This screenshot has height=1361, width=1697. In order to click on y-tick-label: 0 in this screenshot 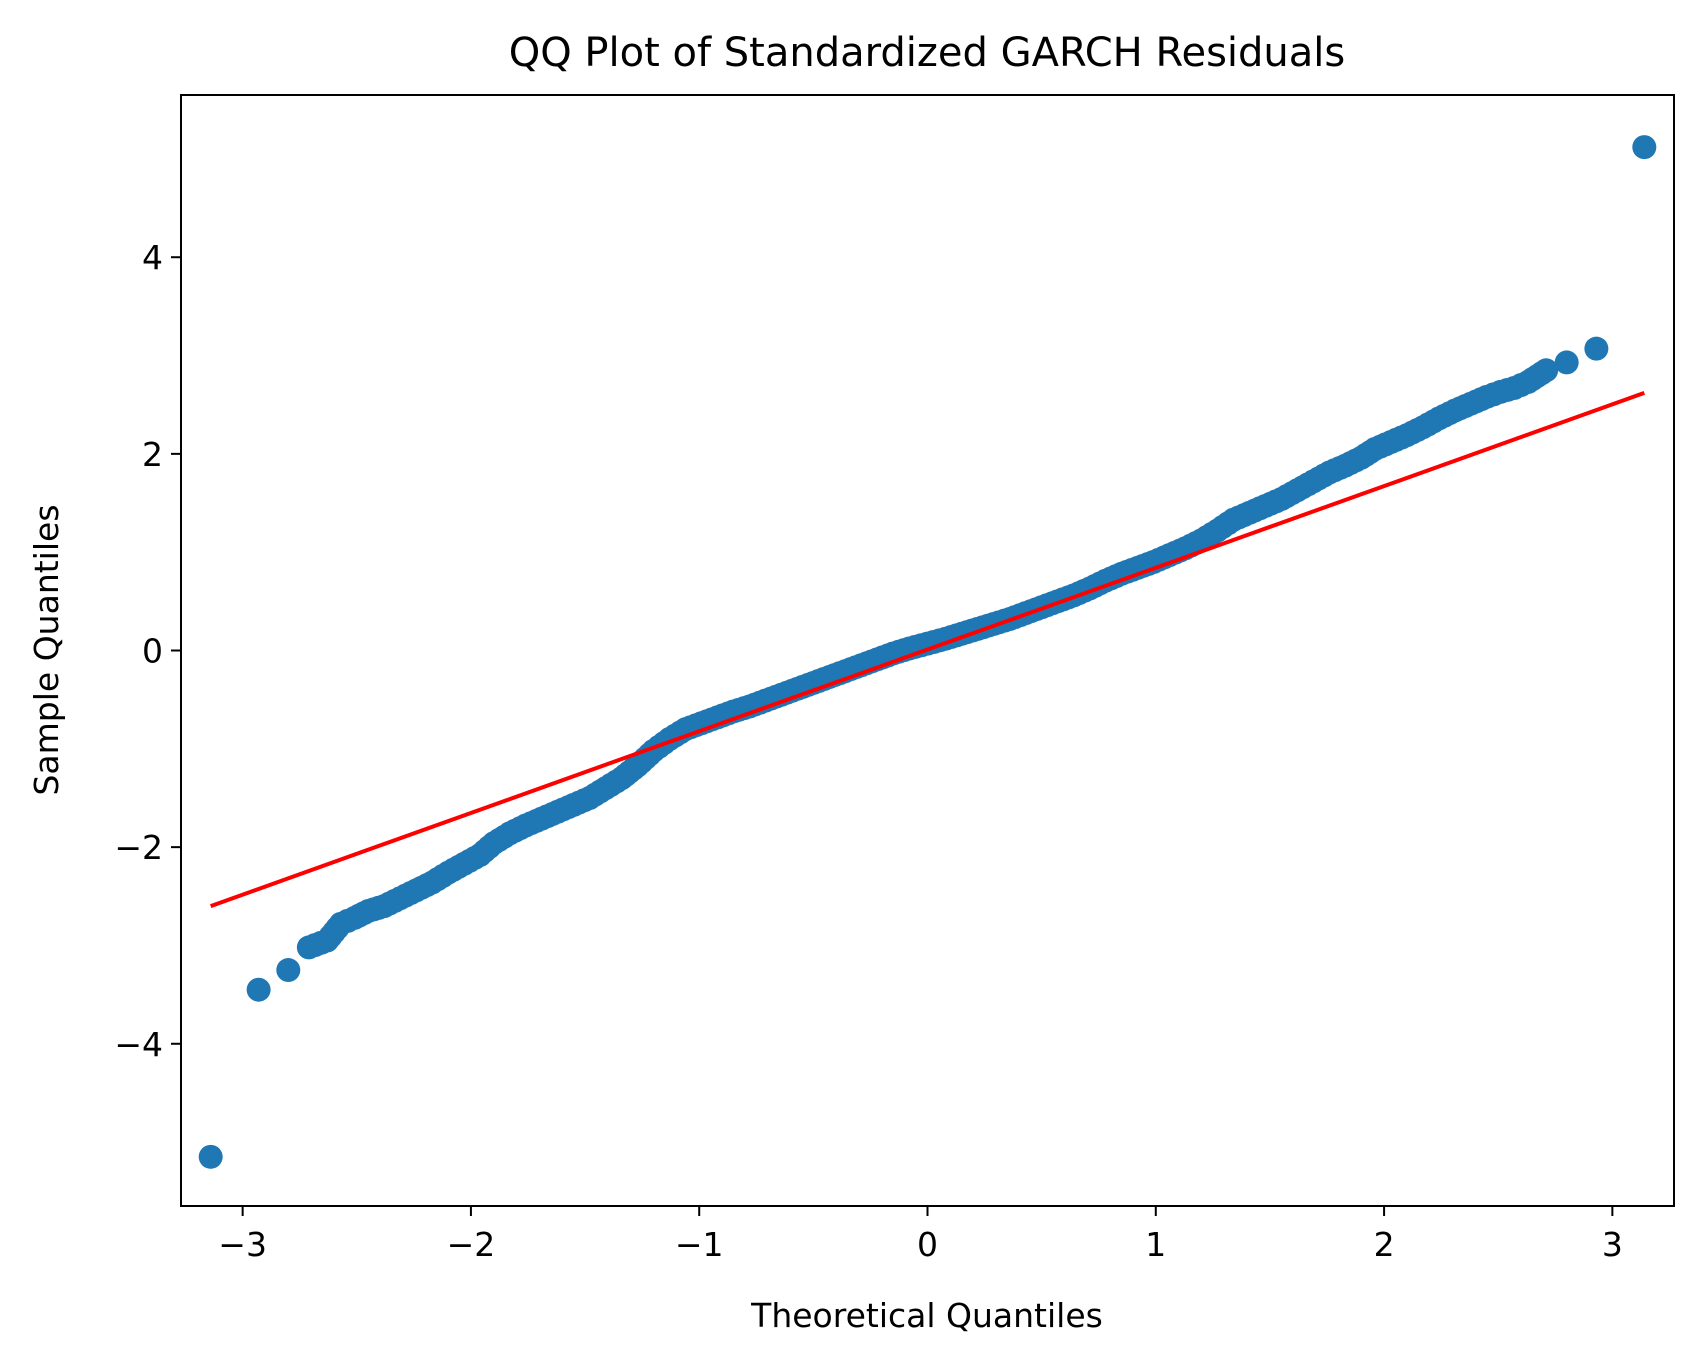, I will do `click(152, 651)`.